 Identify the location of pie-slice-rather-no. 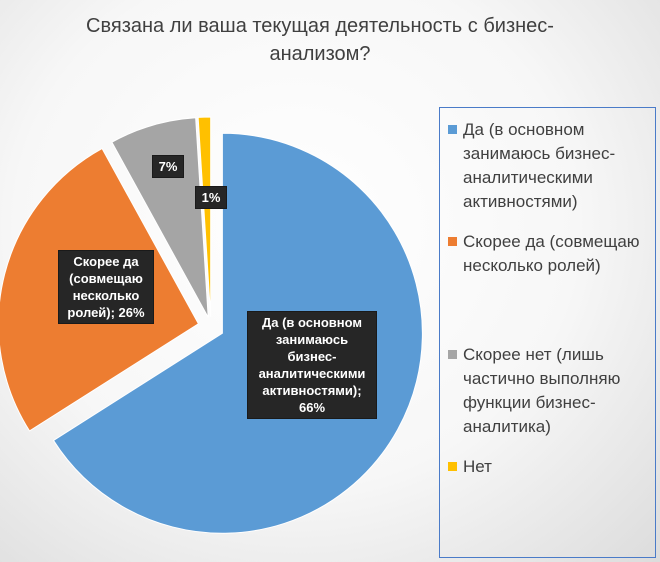
(160, 217).